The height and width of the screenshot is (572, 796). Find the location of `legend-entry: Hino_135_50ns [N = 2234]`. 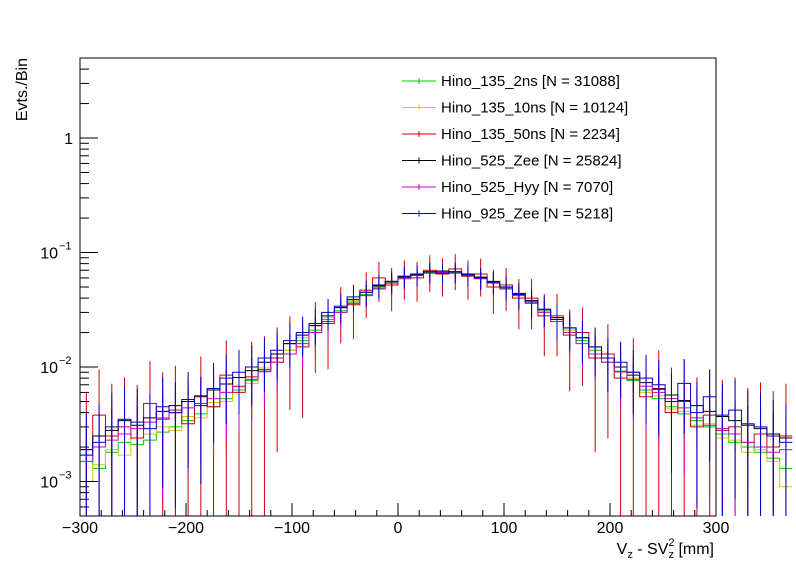

legend-entry: Hino_135_50ns [N = 2234] is located at coordinates (511, 134).